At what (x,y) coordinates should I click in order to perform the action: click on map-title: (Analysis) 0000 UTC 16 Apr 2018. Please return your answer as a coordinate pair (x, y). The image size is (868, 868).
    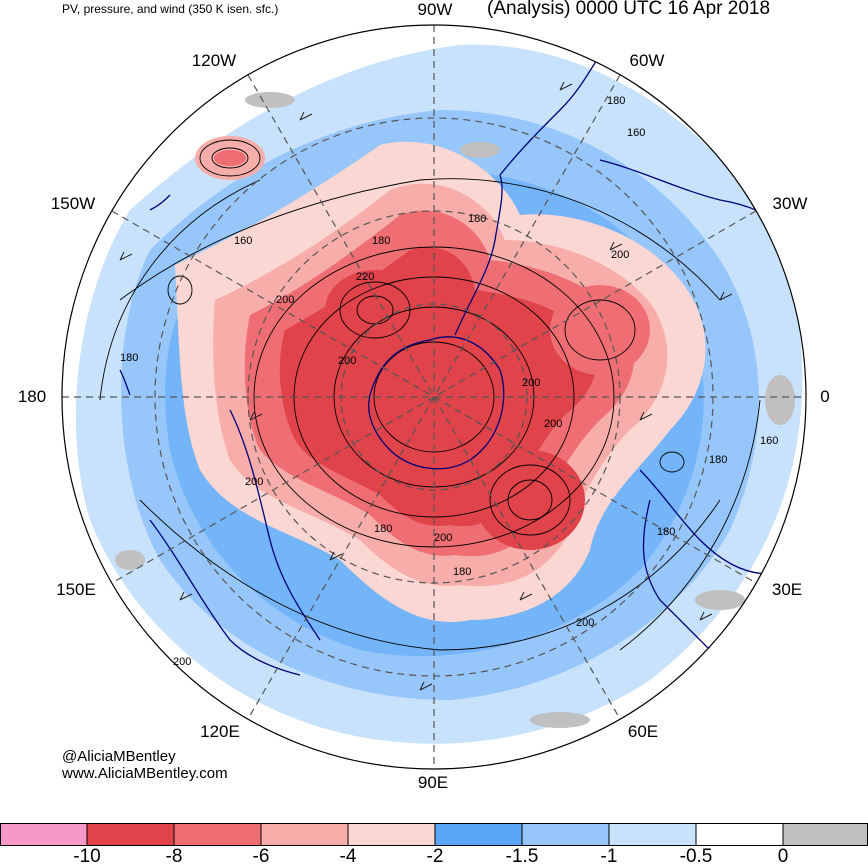
    Looking at the image, I should click on (629, 9).